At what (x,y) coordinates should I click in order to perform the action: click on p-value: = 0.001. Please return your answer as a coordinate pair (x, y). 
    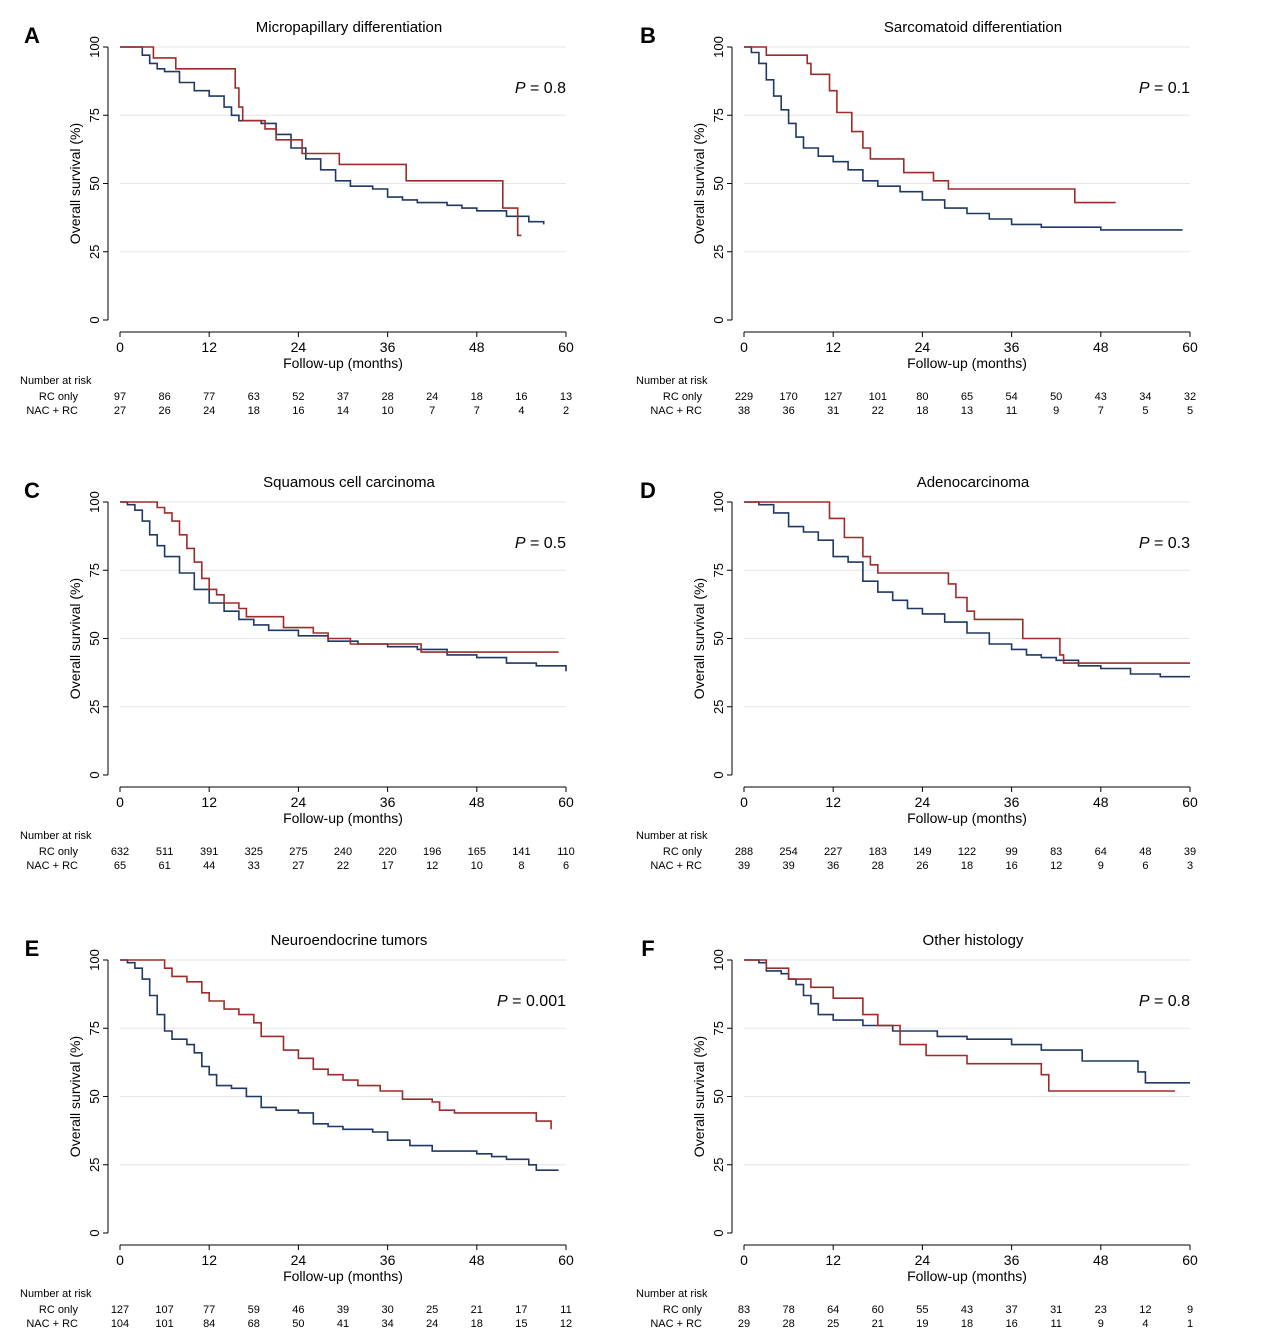
    Looking at the image, I should click on (537, 1001).